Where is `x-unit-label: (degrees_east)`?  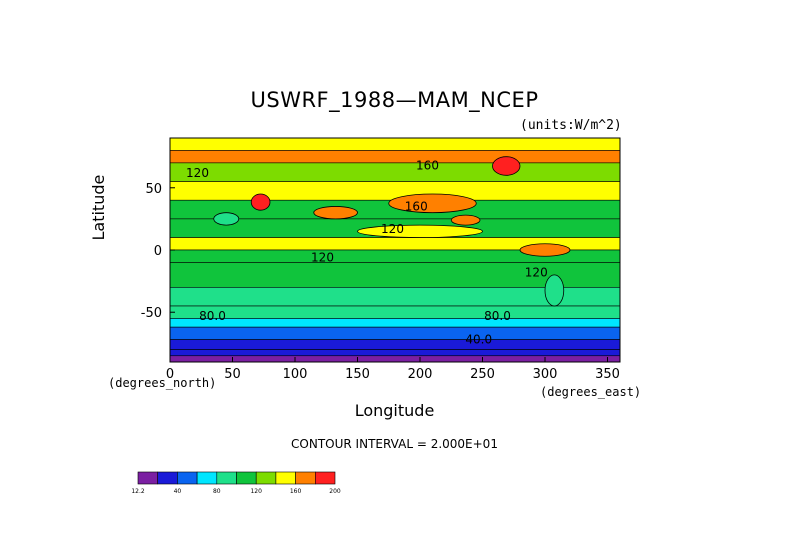
x-unit-label: (degrees_east) is located at coordinates (591, 392).